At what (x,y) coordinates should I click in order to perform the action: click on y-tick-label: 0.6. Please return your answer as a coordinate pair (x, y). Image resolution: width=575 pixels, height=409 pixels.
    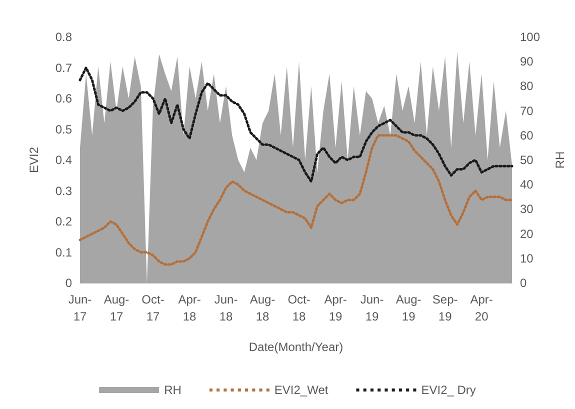
    Looking at the image, I should click on (63, 99).